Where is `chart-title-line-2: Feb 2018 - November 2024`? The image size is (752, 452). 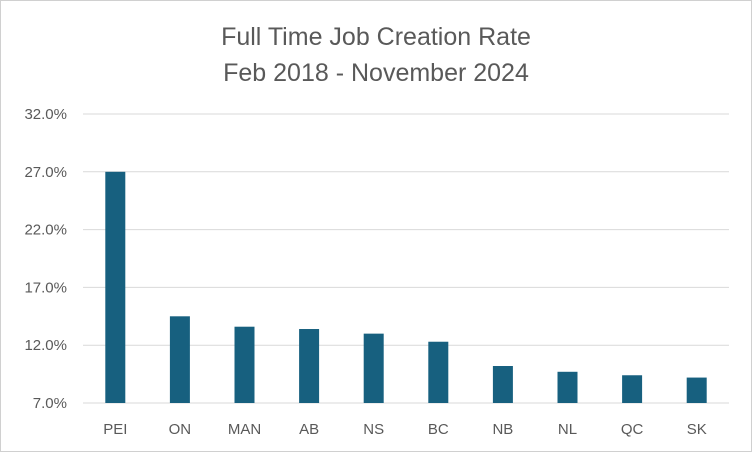
chart-title-line-2: Feb 2018 - November 2024 is located at coordinates (376, 73).